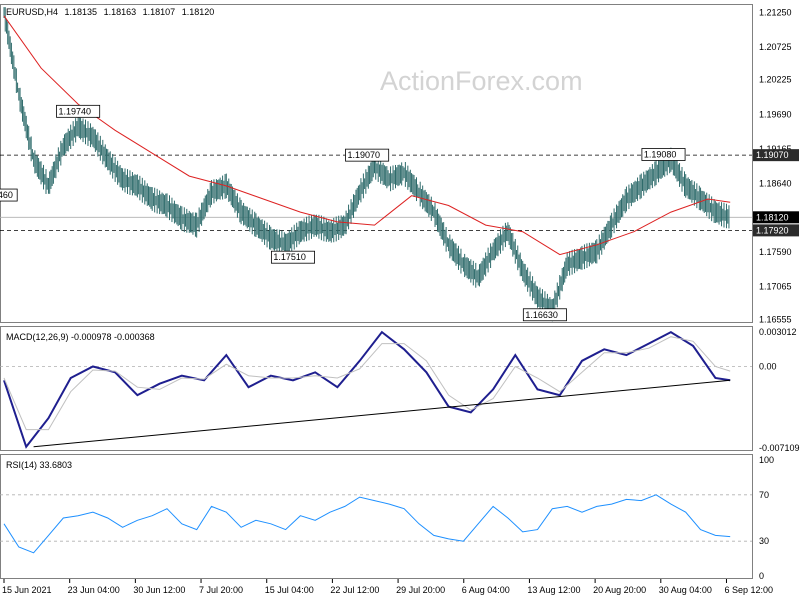 The width and height of the screenshot is (800, 600). What do you see at coordinates (221, 590) in the screenshot?
I see `x-tick-label: 7 Jul 20:00` at bounding box center [221, 590].